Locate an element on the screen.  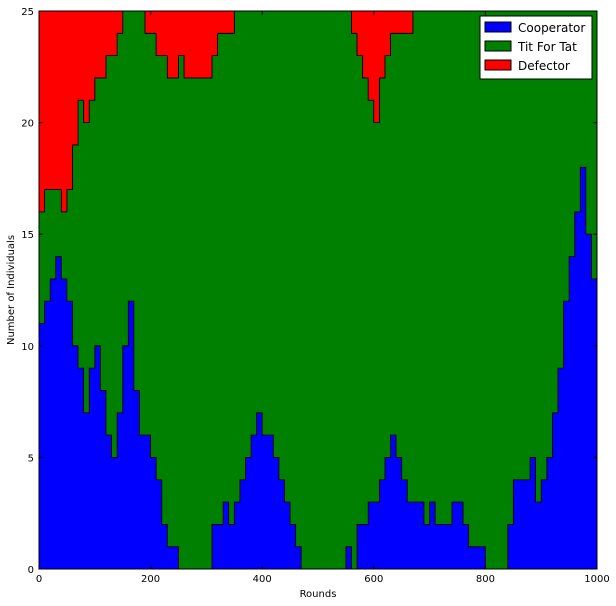
y-tick-label: 10 is located at coordinates (27, 347).